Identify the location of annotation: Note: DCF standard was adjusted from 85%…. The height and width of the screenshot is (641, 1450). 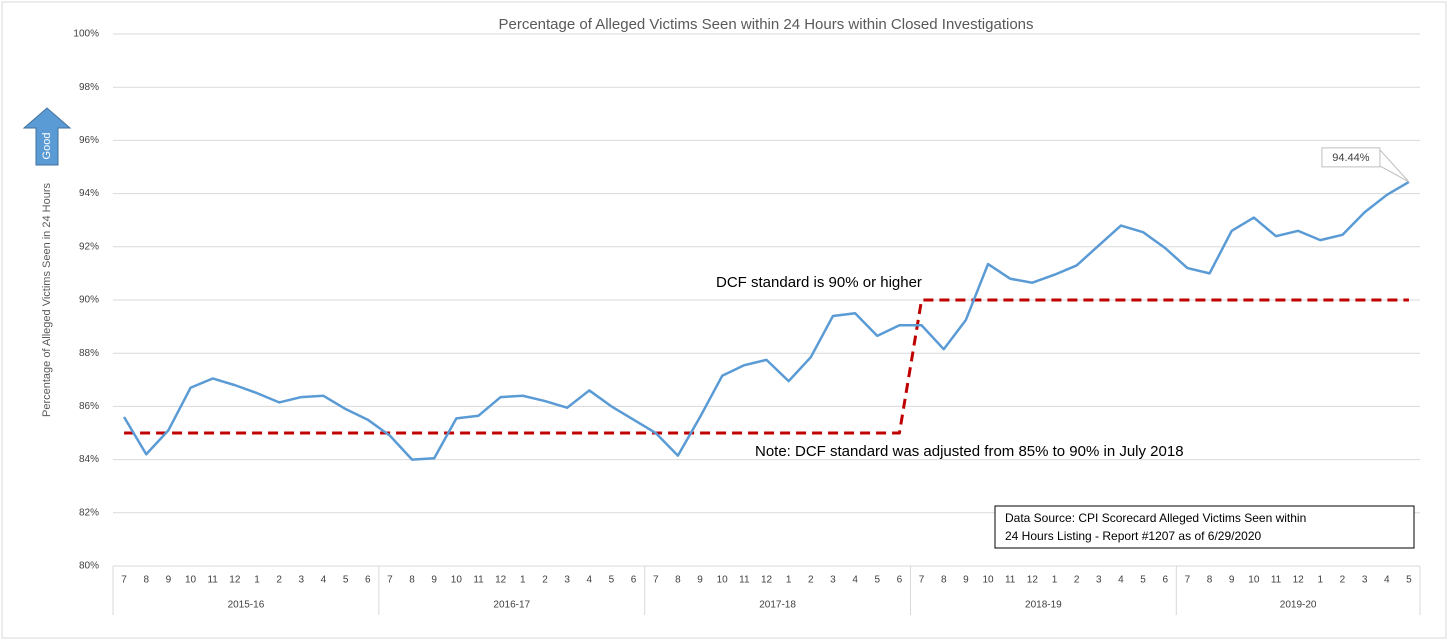
(969, 451).